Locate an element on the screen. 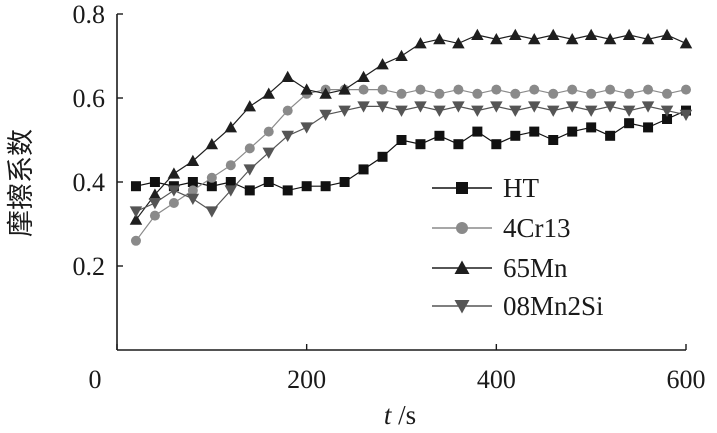  x-axis-title-variable: t is located at coordinates (388, 415).